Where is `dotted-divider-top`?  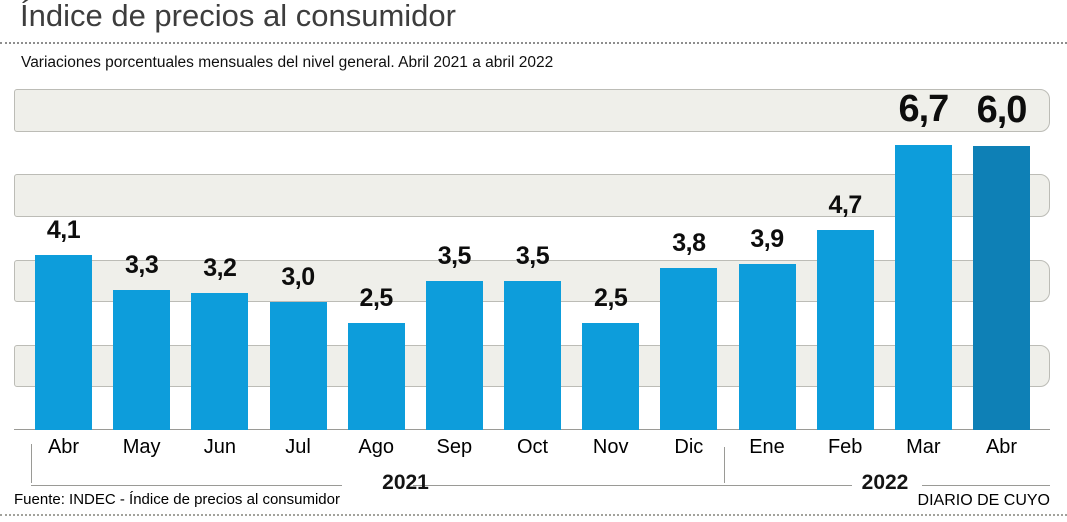 dotted-divider-top is located at coordinates (533, 43).